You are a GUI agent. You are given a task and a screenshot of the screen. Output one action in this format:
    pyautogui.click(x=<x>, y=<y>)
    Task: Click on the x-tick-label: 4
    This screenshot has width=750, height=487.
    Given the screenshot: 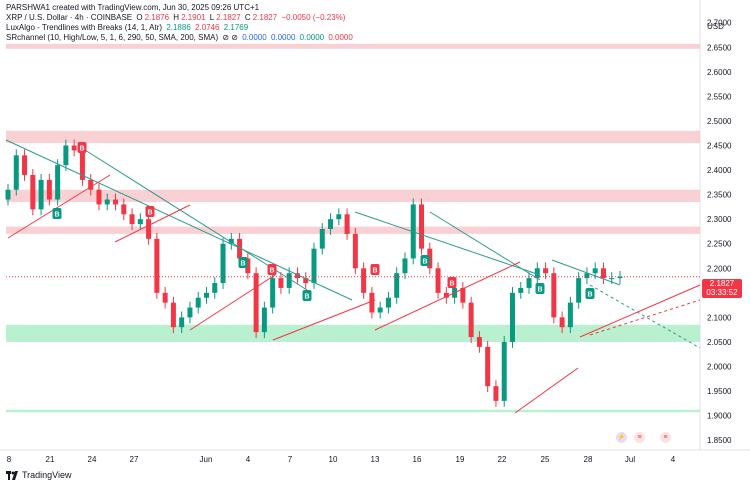 What is the action you would take?
    pyautogui.click(x=673, y=459)
    